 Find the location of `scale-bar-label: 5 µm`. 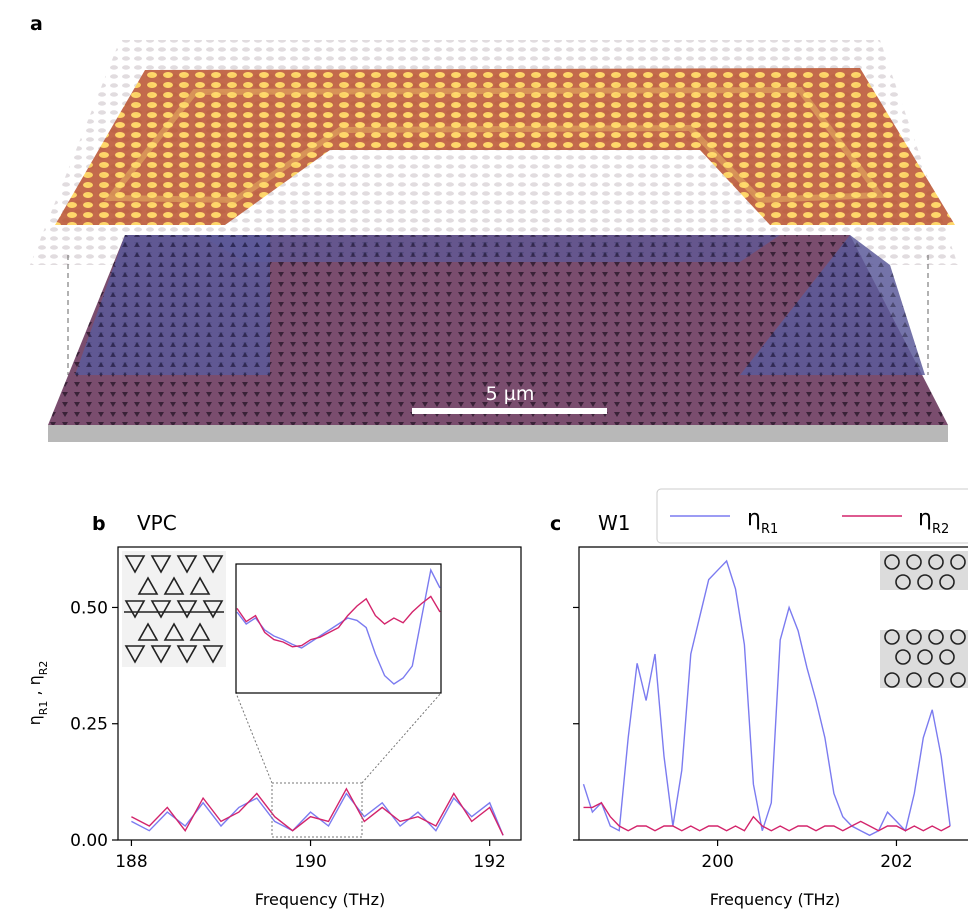

scale-bar-label: 5 µm is located at coordinates (510, 394).